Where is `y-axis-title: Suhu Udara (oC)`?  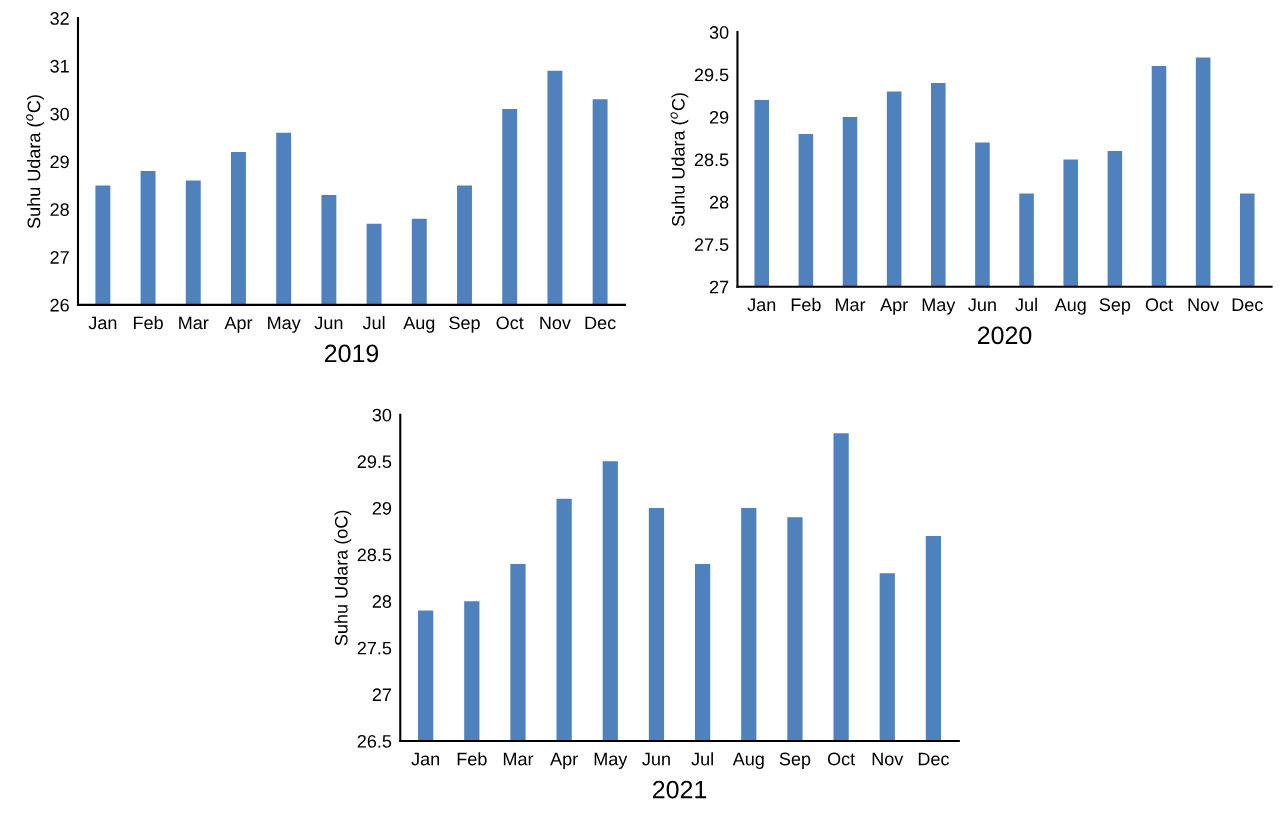
y-axis-title: Suhu Udara (oC) is located at coordinates (343, 578).